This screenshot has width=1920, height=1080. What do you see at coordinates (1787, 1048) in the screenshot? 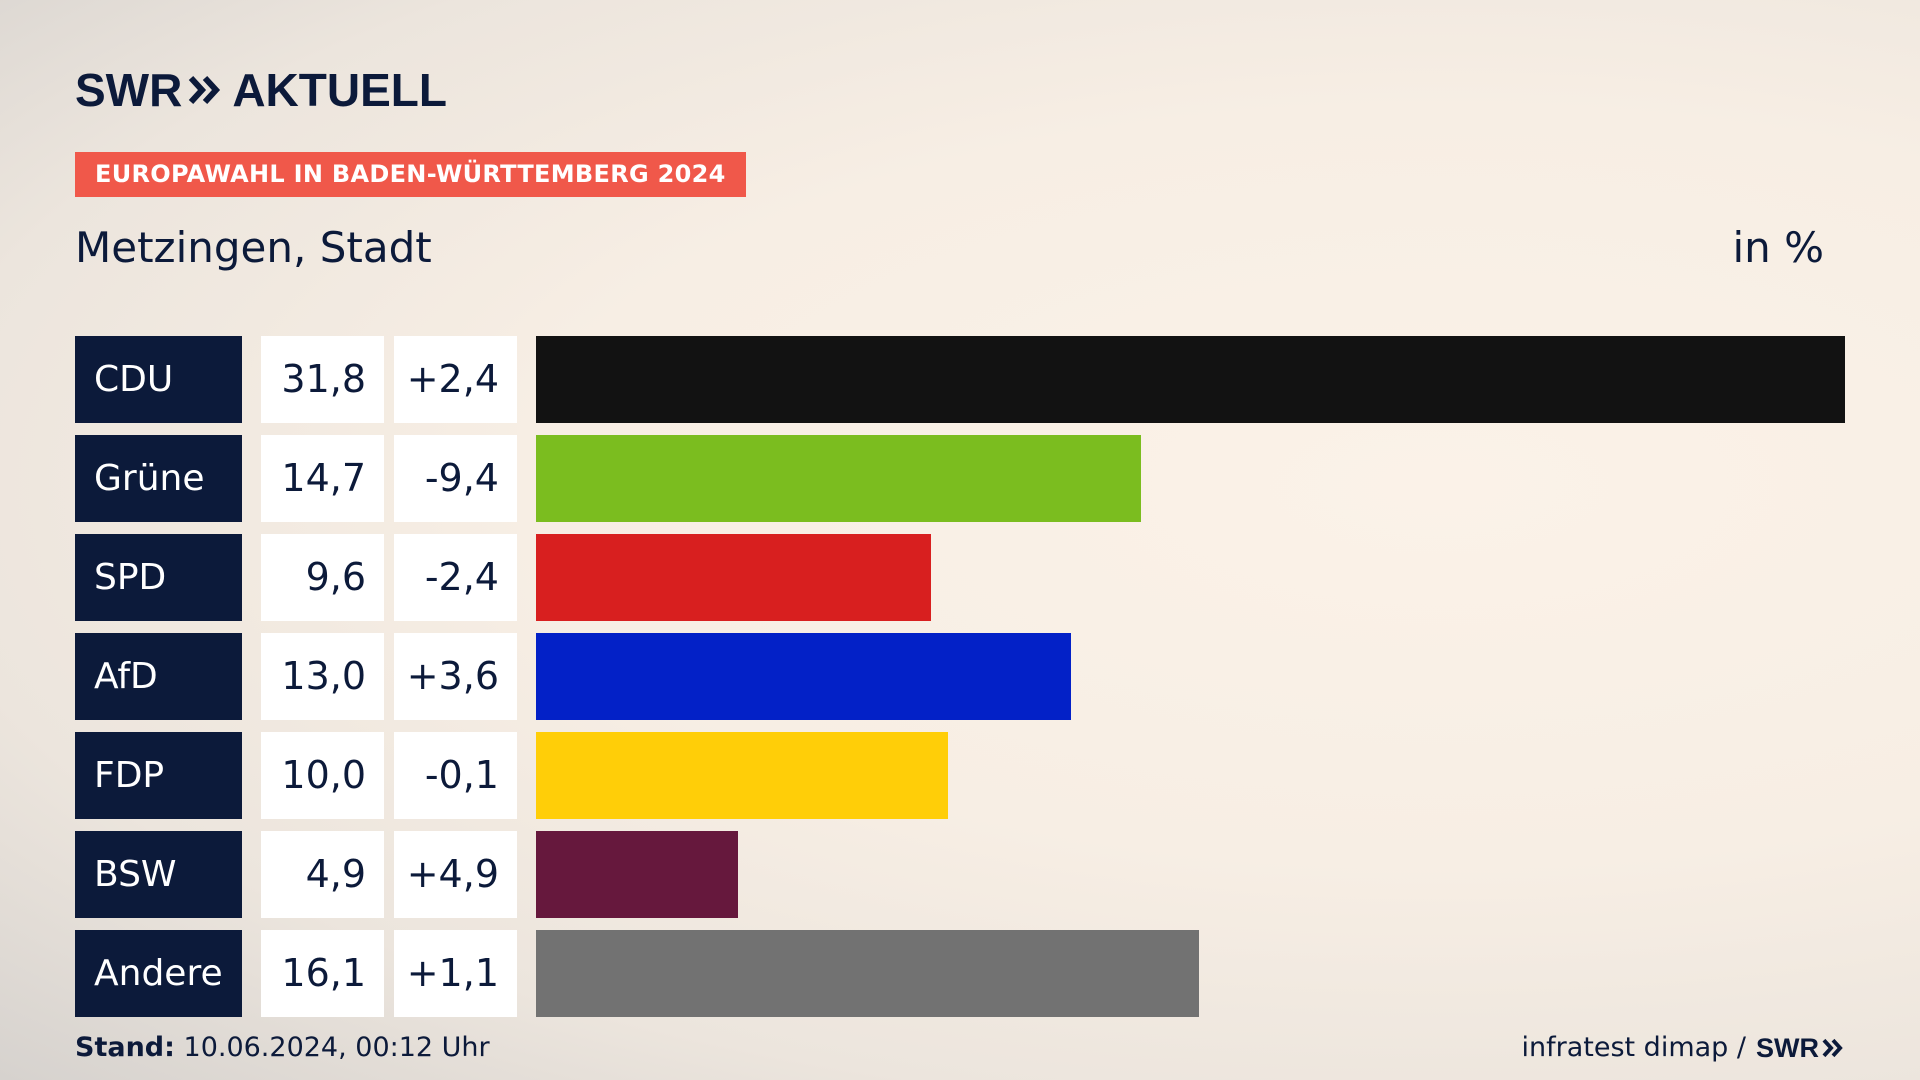
I see `source-swr-logo: SWR` at bounding box center [1787, 1048].